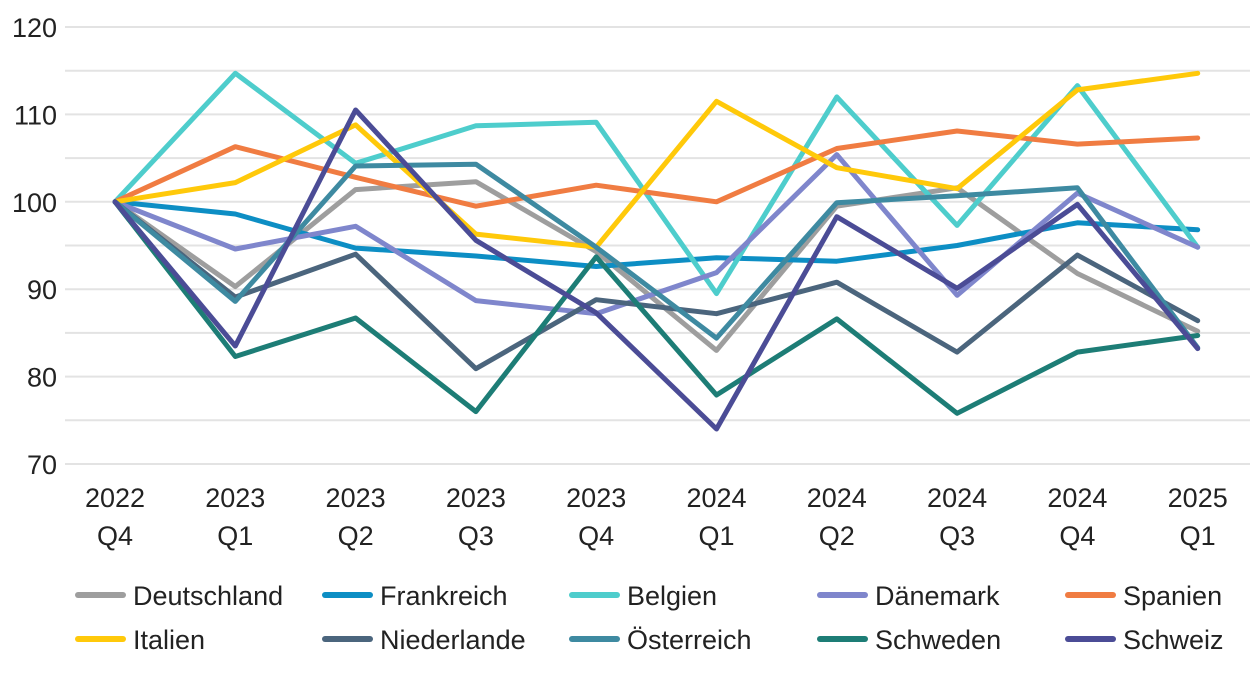 This screenshot has height=673, width=1250. Describe the element at coordinates (938, 640) in the screenshot. I see `legend-label: Schweden` at that location.